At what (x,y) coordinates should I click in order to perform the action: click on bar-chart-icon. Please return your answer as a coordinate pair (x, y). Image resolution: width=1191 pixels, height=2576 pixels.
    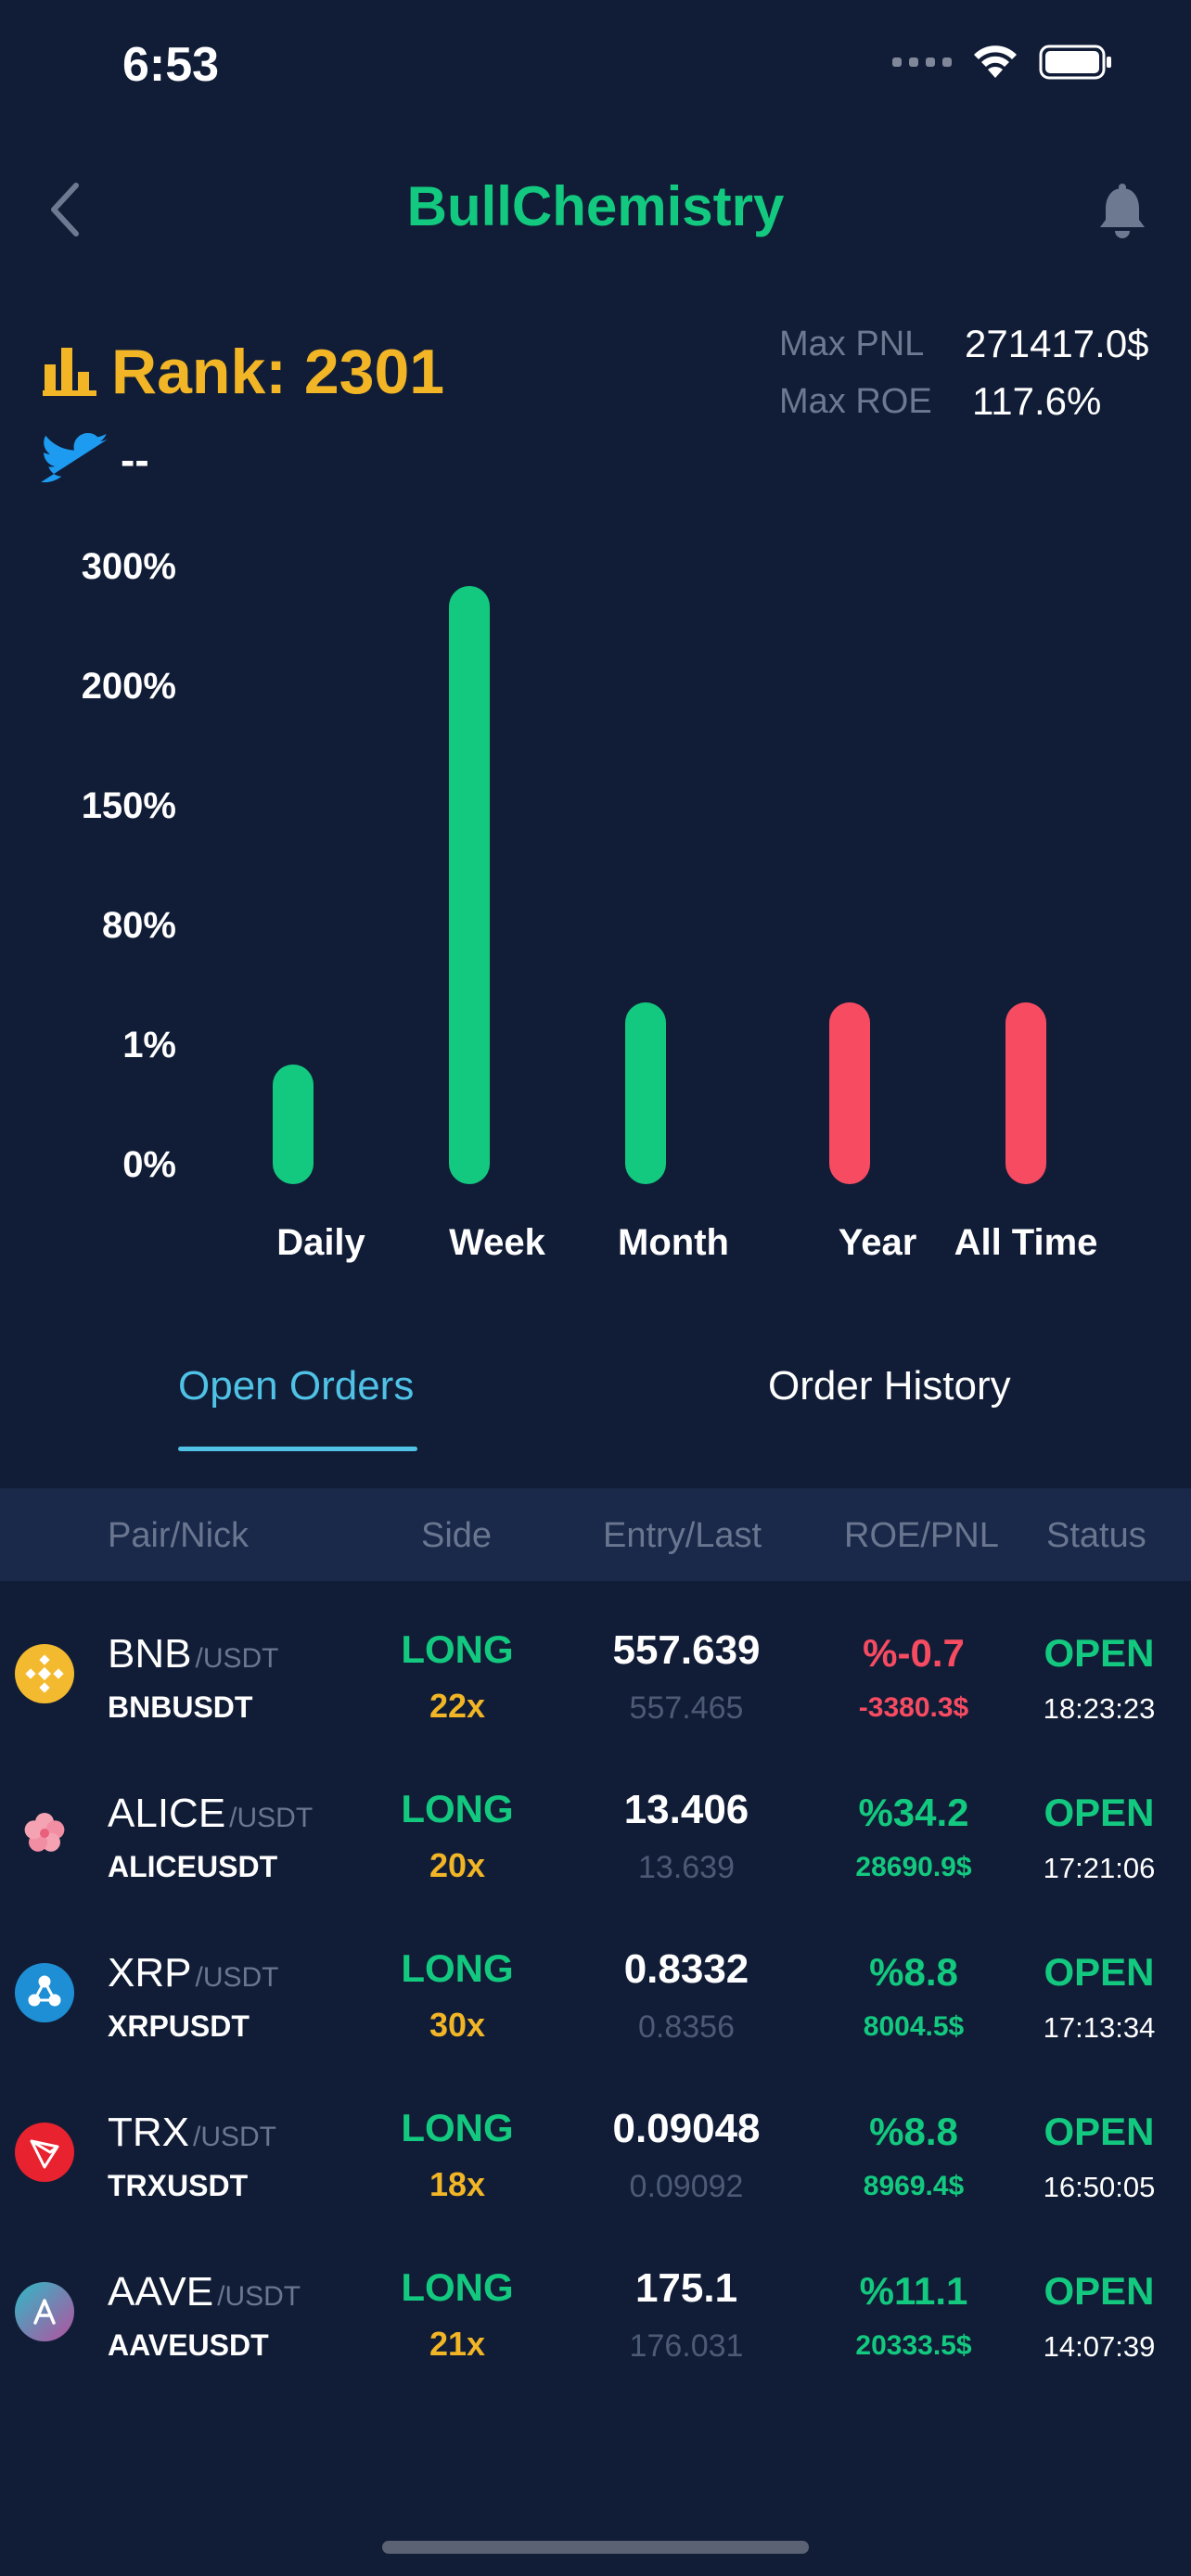
    Looking at the image, I should click on (69, 372).